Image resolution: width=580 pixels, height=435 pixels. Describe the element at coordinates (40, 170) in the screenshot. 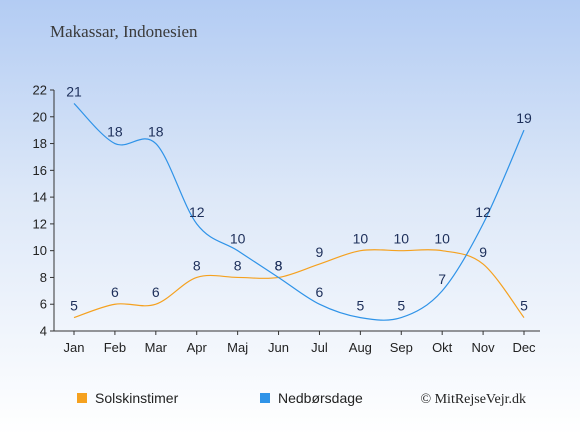

I see `y-tick-label: 16` at that location.